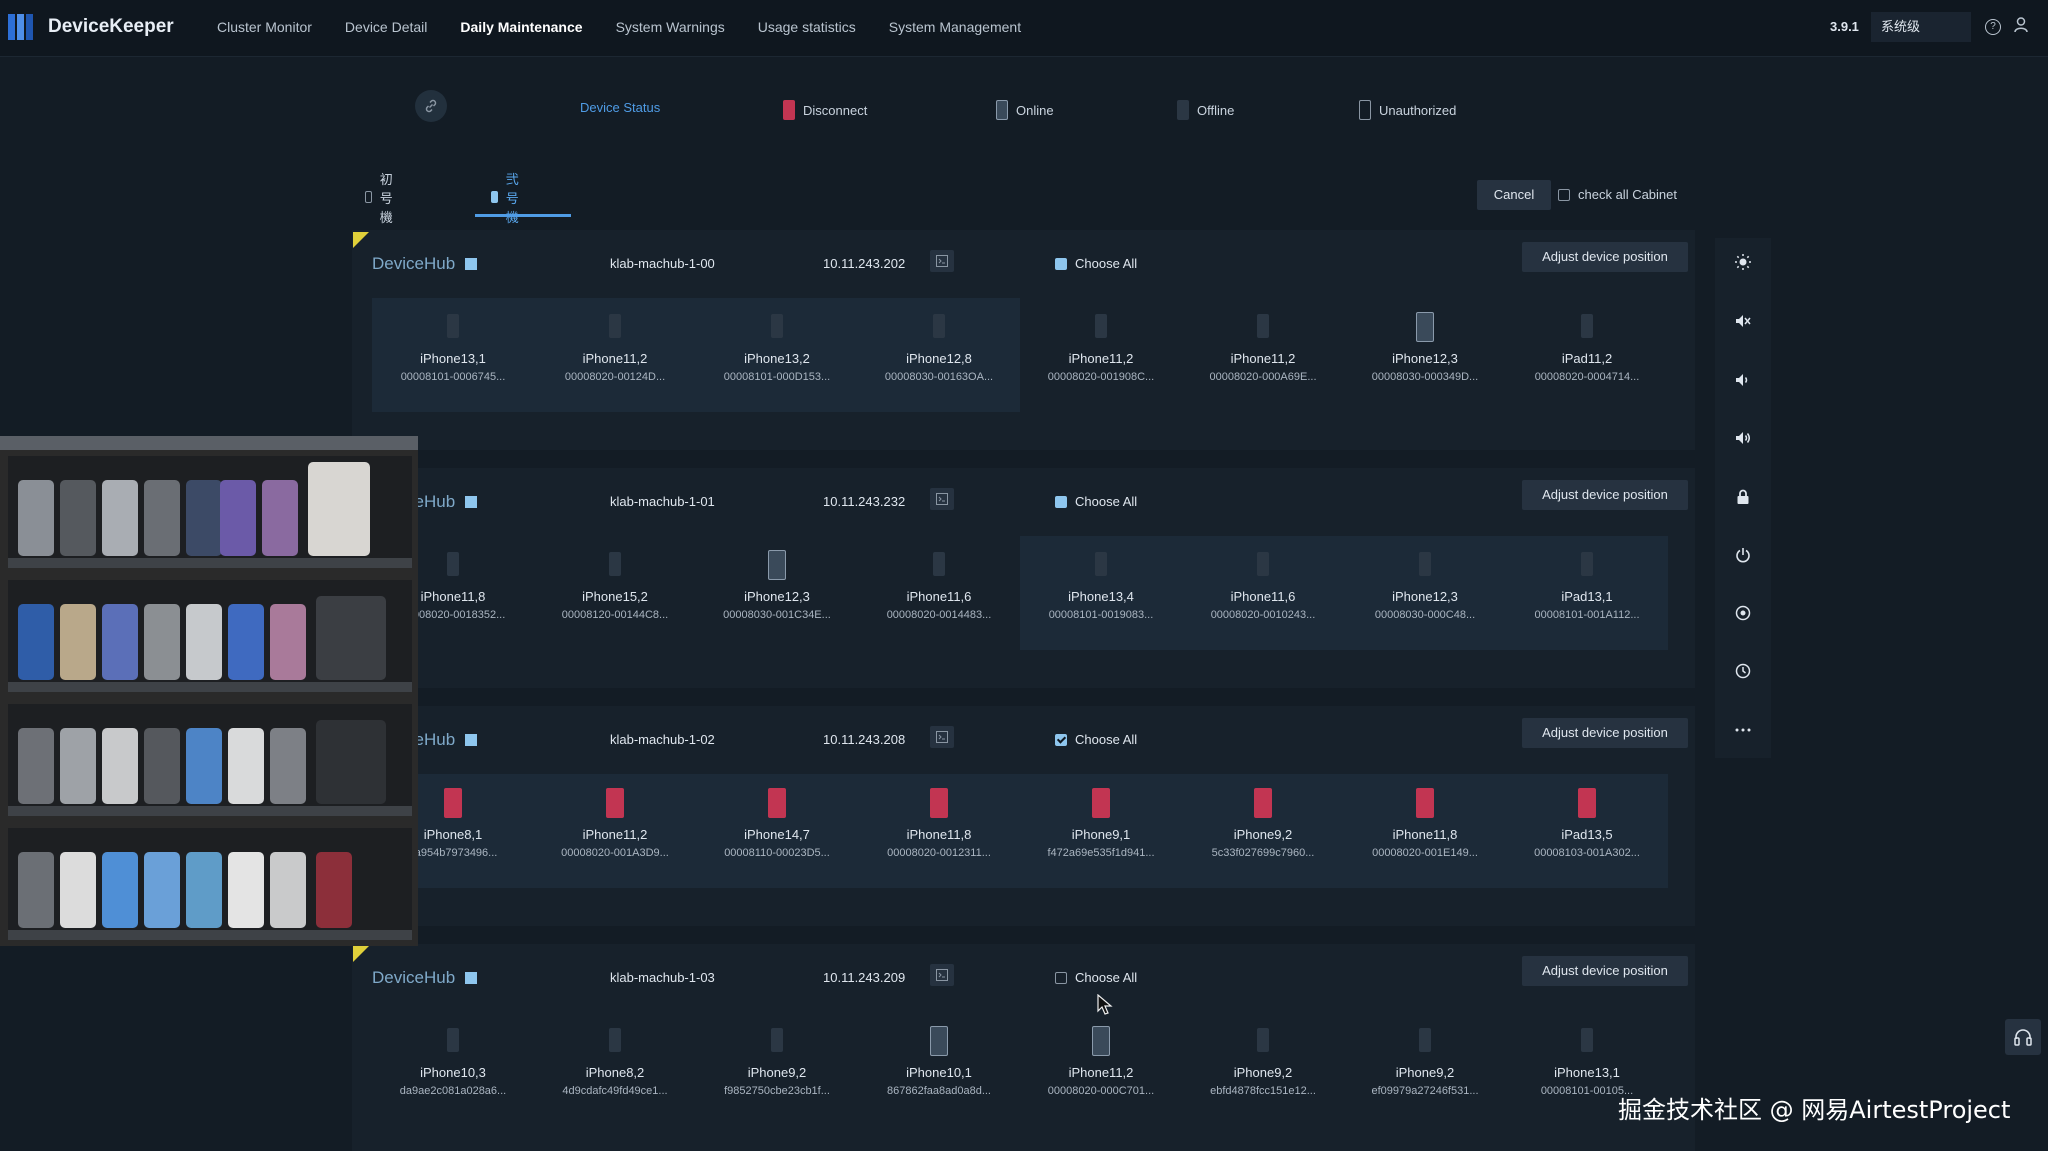  I want to click on tab-cabinet-2: 弐号機, so click(507, 198).